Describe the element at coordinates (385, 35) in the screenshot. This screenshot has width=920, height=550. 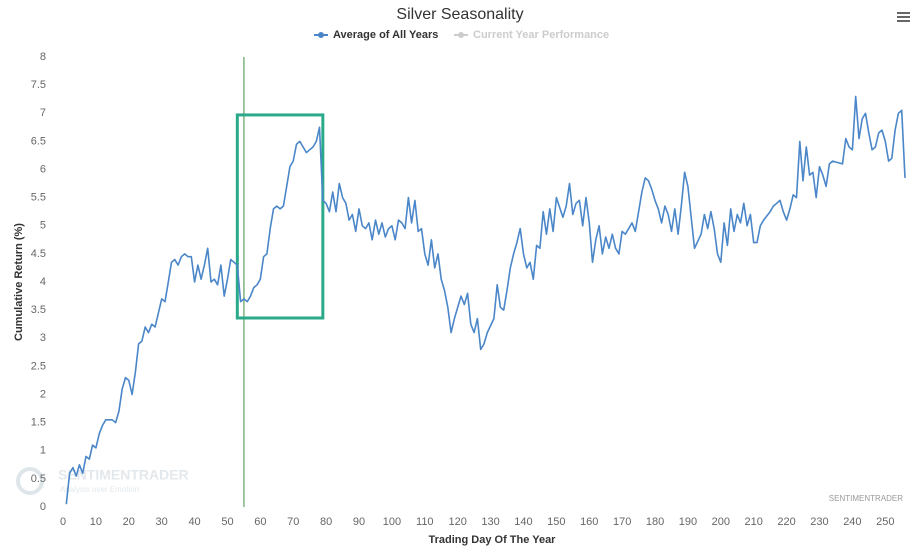
I see `legend-label: Average of All Years` at that location.